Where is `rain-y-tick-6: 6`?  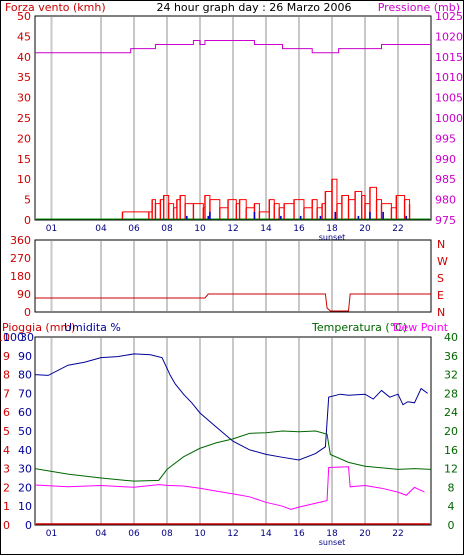 rain-y-tick-6: 6 is located at coordinates (6, 412).